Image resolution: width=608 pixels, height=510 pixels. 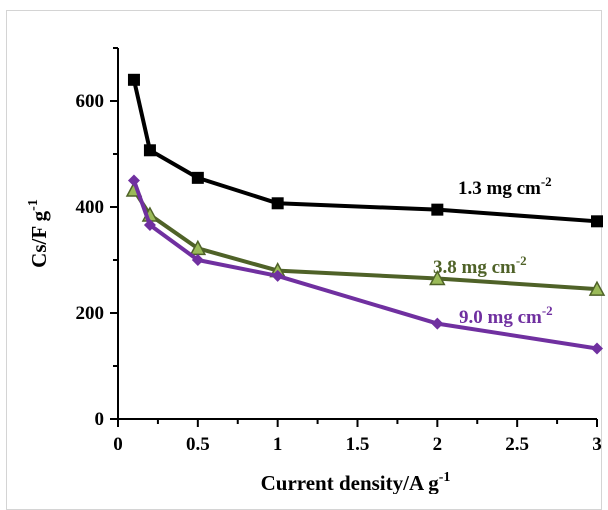 I want to click on x-tick-label: 1.5, so click(x=358, y=444).